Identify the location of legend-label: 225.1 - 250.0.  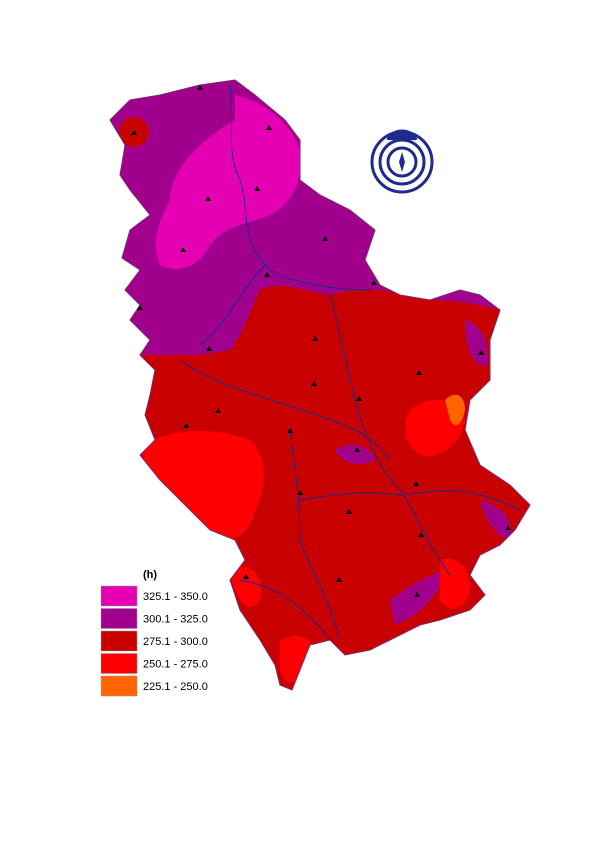
(175, 687).